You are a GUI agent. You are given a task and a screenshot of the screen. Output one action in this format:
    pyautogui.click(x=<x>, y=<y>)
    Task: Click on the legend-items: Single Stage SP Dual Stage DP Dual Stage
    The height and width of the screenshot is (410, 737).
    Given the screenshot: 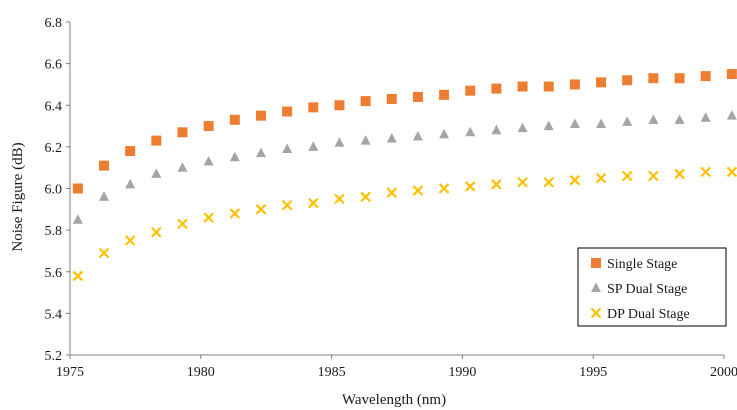 What is the action you would take?
    pyautogui.click(x=640, y=289)
    